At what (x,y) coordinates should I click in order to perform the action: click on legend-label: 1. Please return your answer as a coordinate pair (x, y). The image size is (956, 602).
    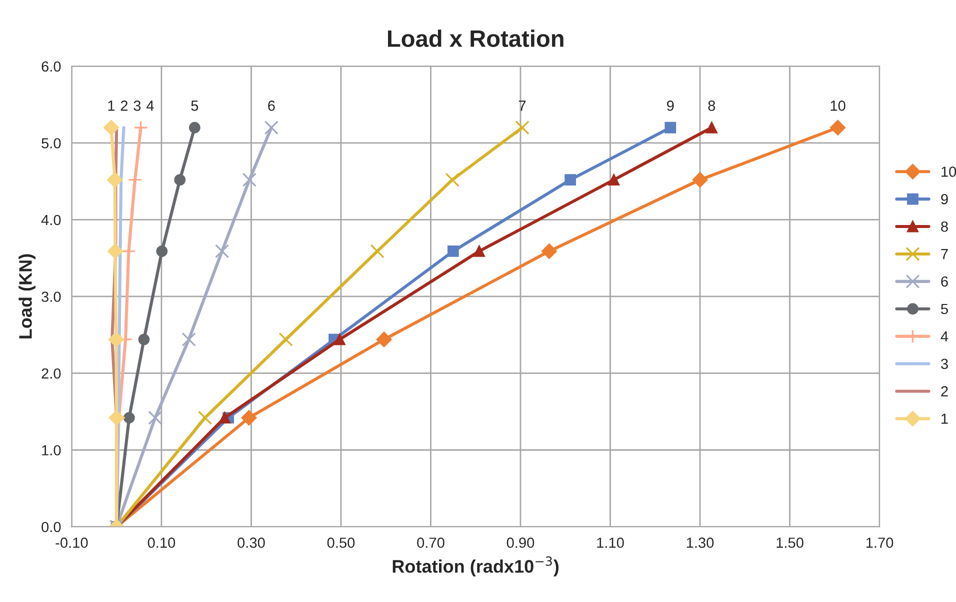
    Looking at the image, I should click on (945, 419).